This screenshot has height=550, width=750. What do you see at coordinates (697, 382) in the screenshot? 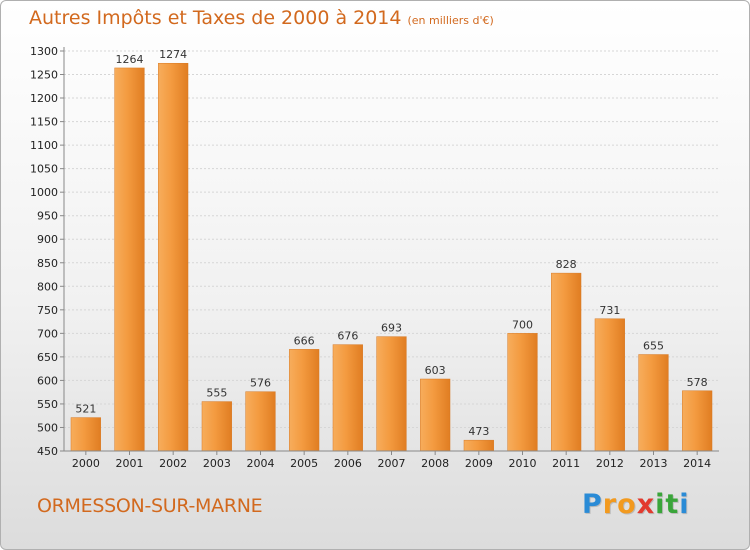
I see `data-label: 578` at bounding box center [697, 382].